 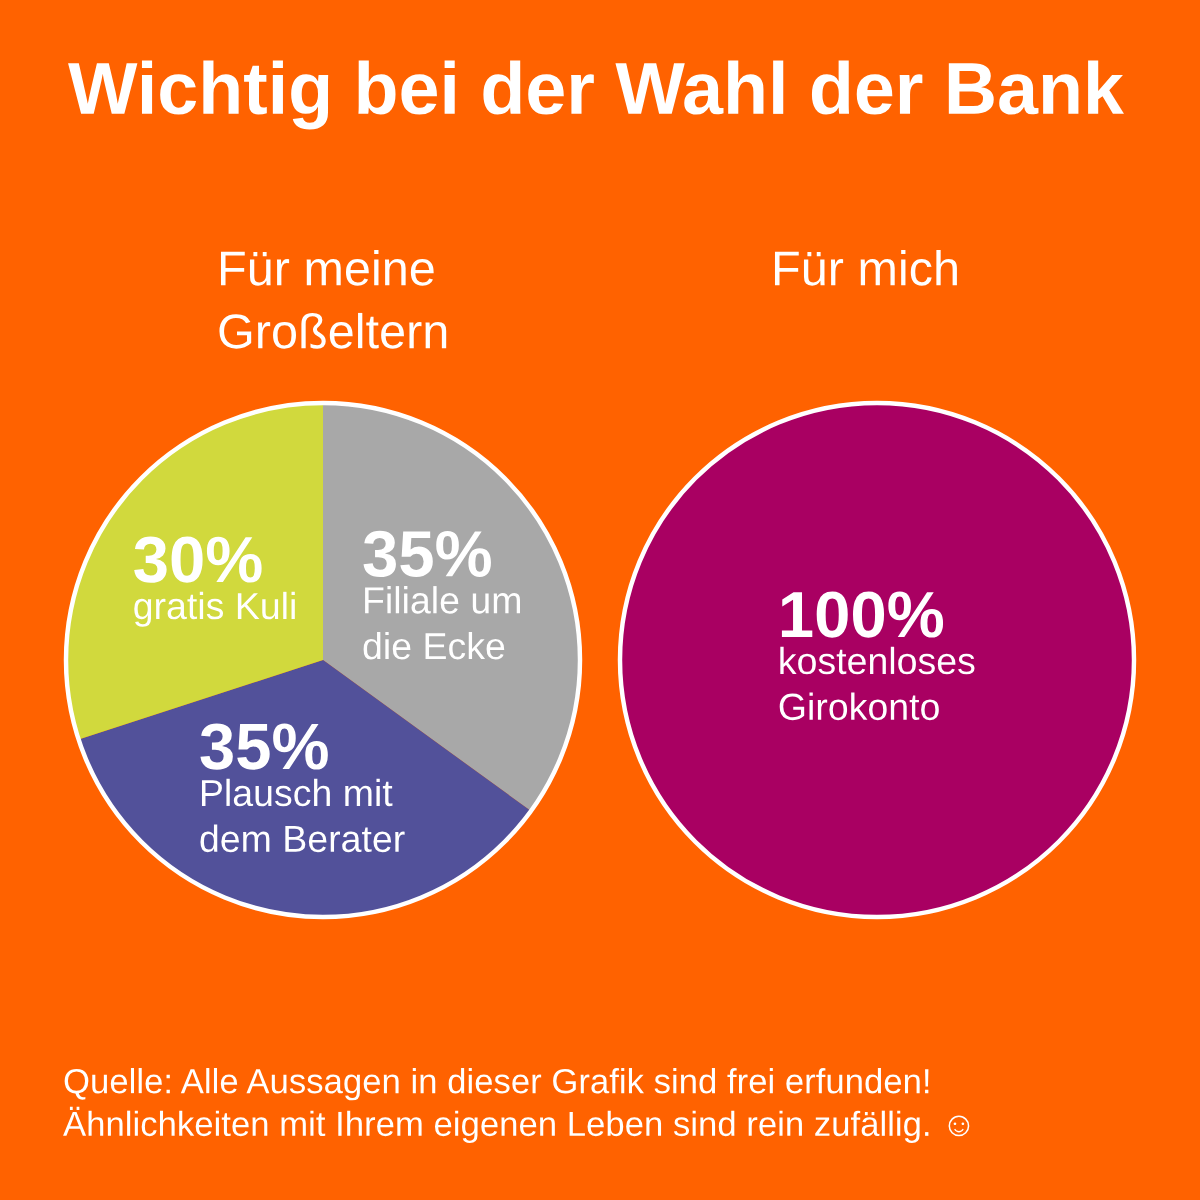 I want to click on pie-slice, so click(x=304, y=788).